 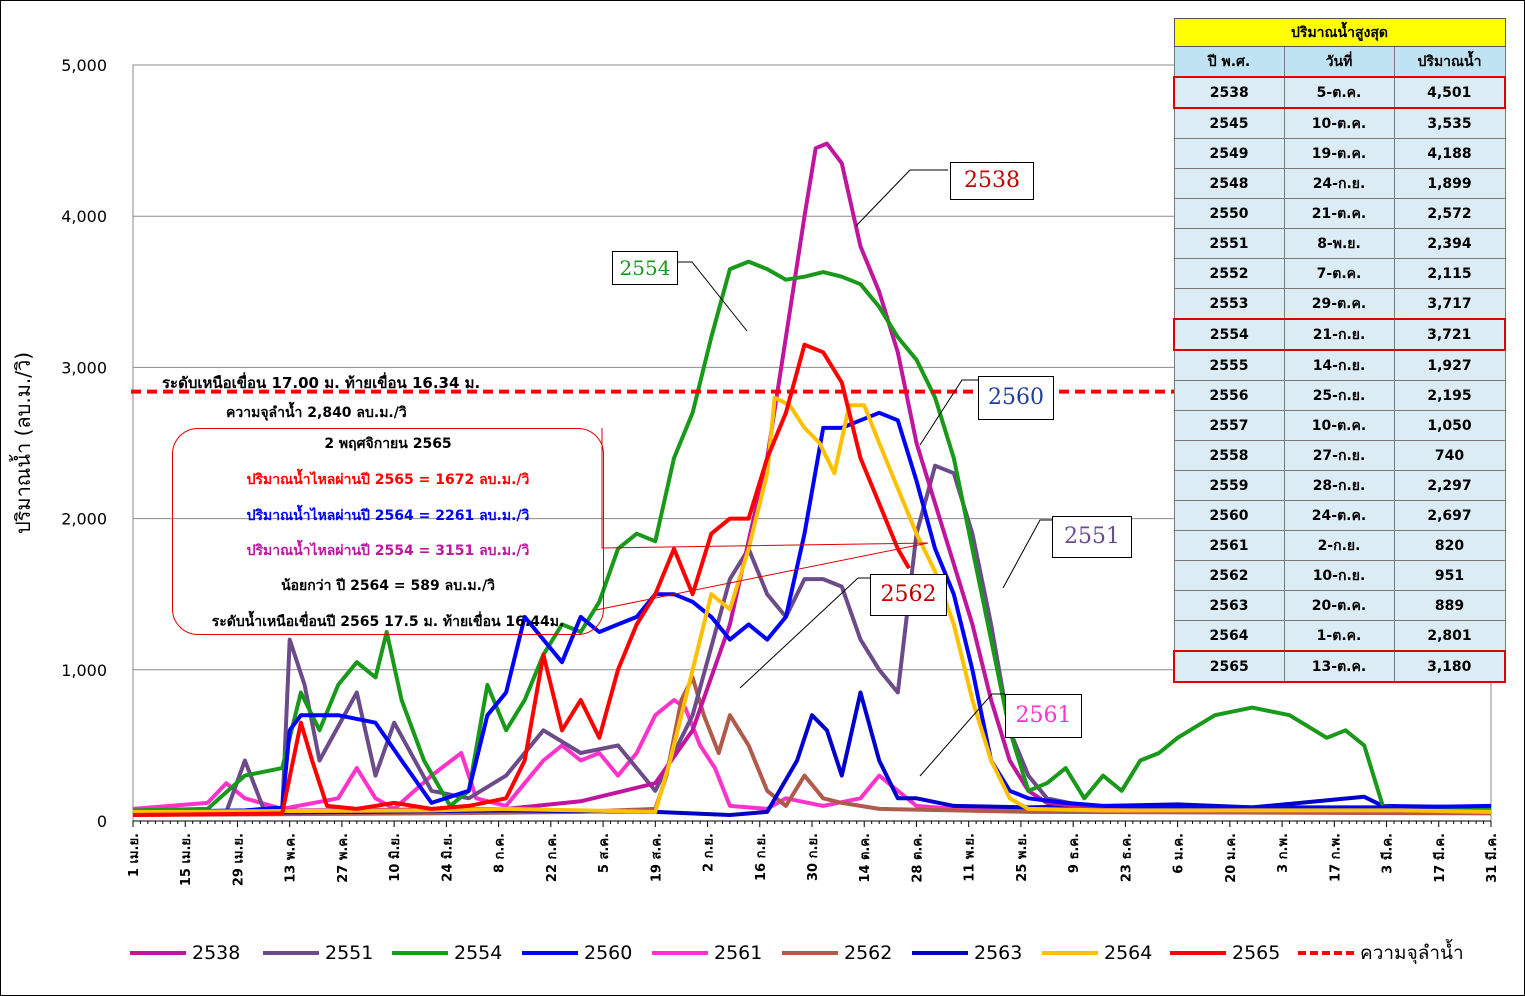 What do you see at coordinates (1022, 857) in the screenshot?
I see `x-tick-label: 25 พ.ย.` at bounding box center [1022, 857].